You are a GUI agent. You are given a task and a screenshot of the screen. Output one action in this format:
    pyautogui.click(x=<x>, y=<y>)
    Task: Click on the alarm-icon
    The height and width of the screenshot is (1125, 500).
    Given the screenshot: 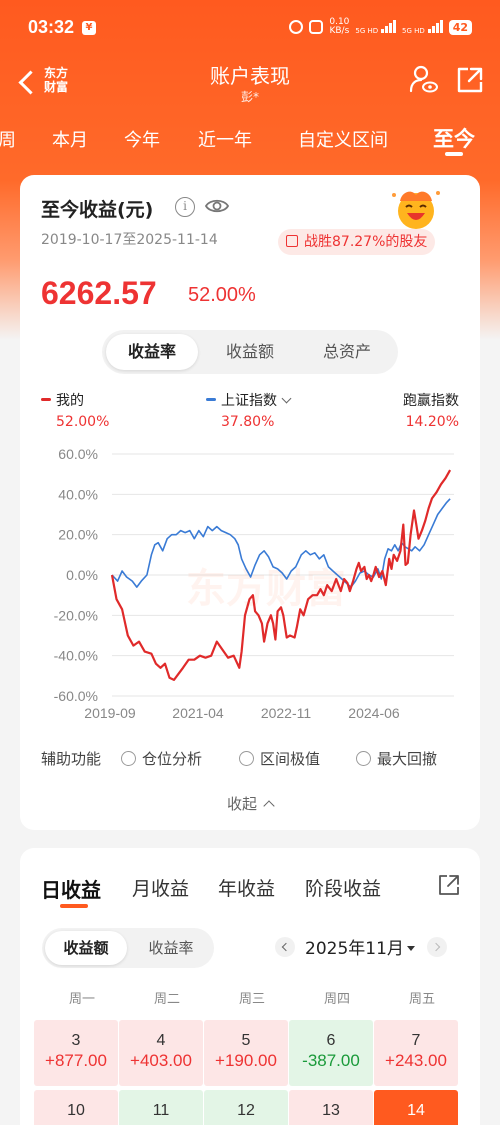 What is the action you would take?
    pyautogui.click(x=296, y=27)
    